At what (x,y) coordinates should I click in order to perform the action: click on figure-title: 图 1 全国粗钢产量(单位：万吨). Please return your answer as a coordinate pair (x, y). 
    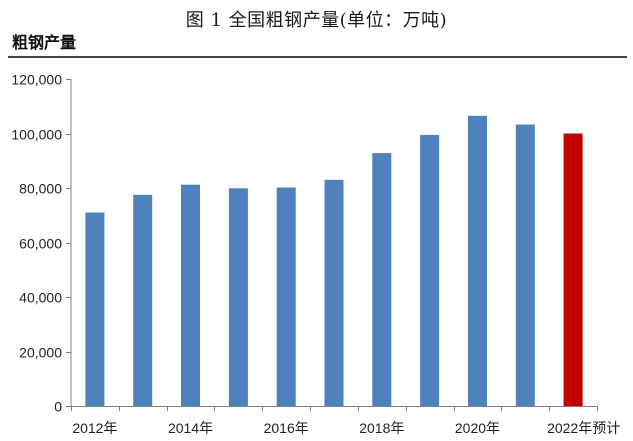
    Looking at the image, I should click on (316, 20).